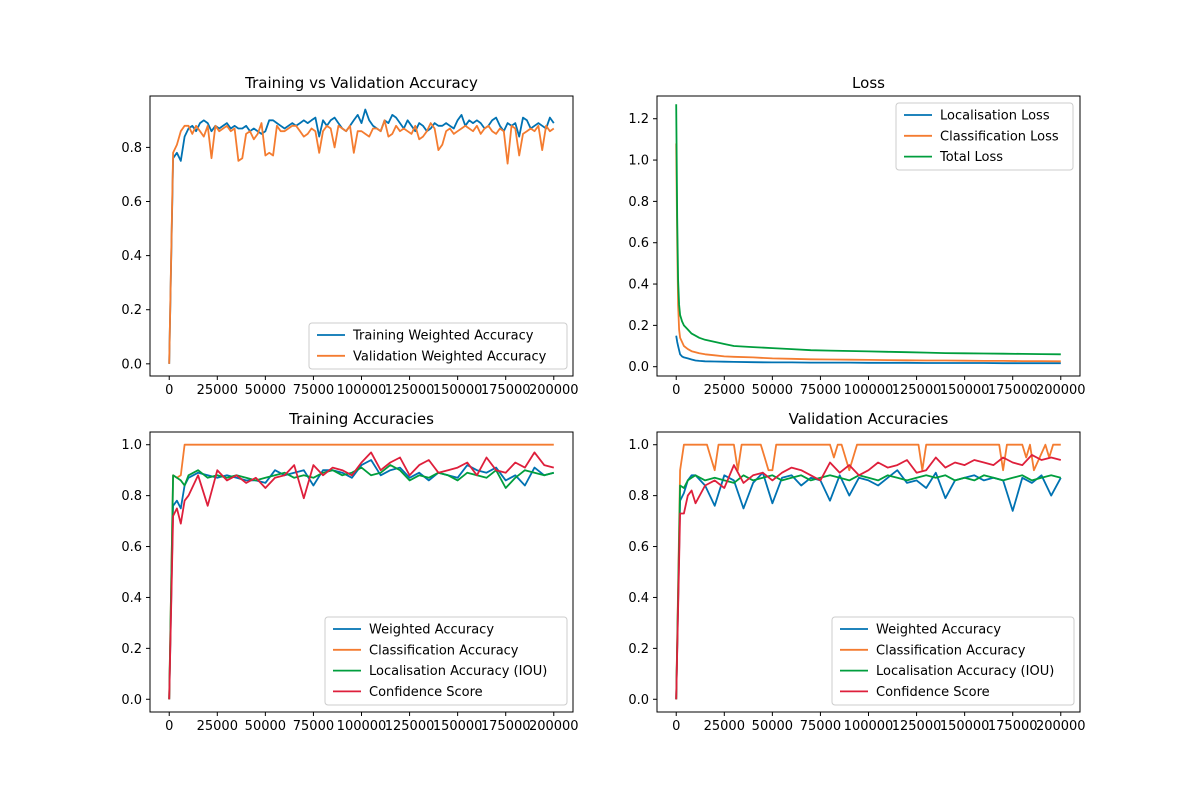 The height and width of the screenshot is (800, 1200). What do you see at coordinates (869, 419) in the screenshot?
I see `chart-title: Validation Accuracies` at bounding box center [869, 419].